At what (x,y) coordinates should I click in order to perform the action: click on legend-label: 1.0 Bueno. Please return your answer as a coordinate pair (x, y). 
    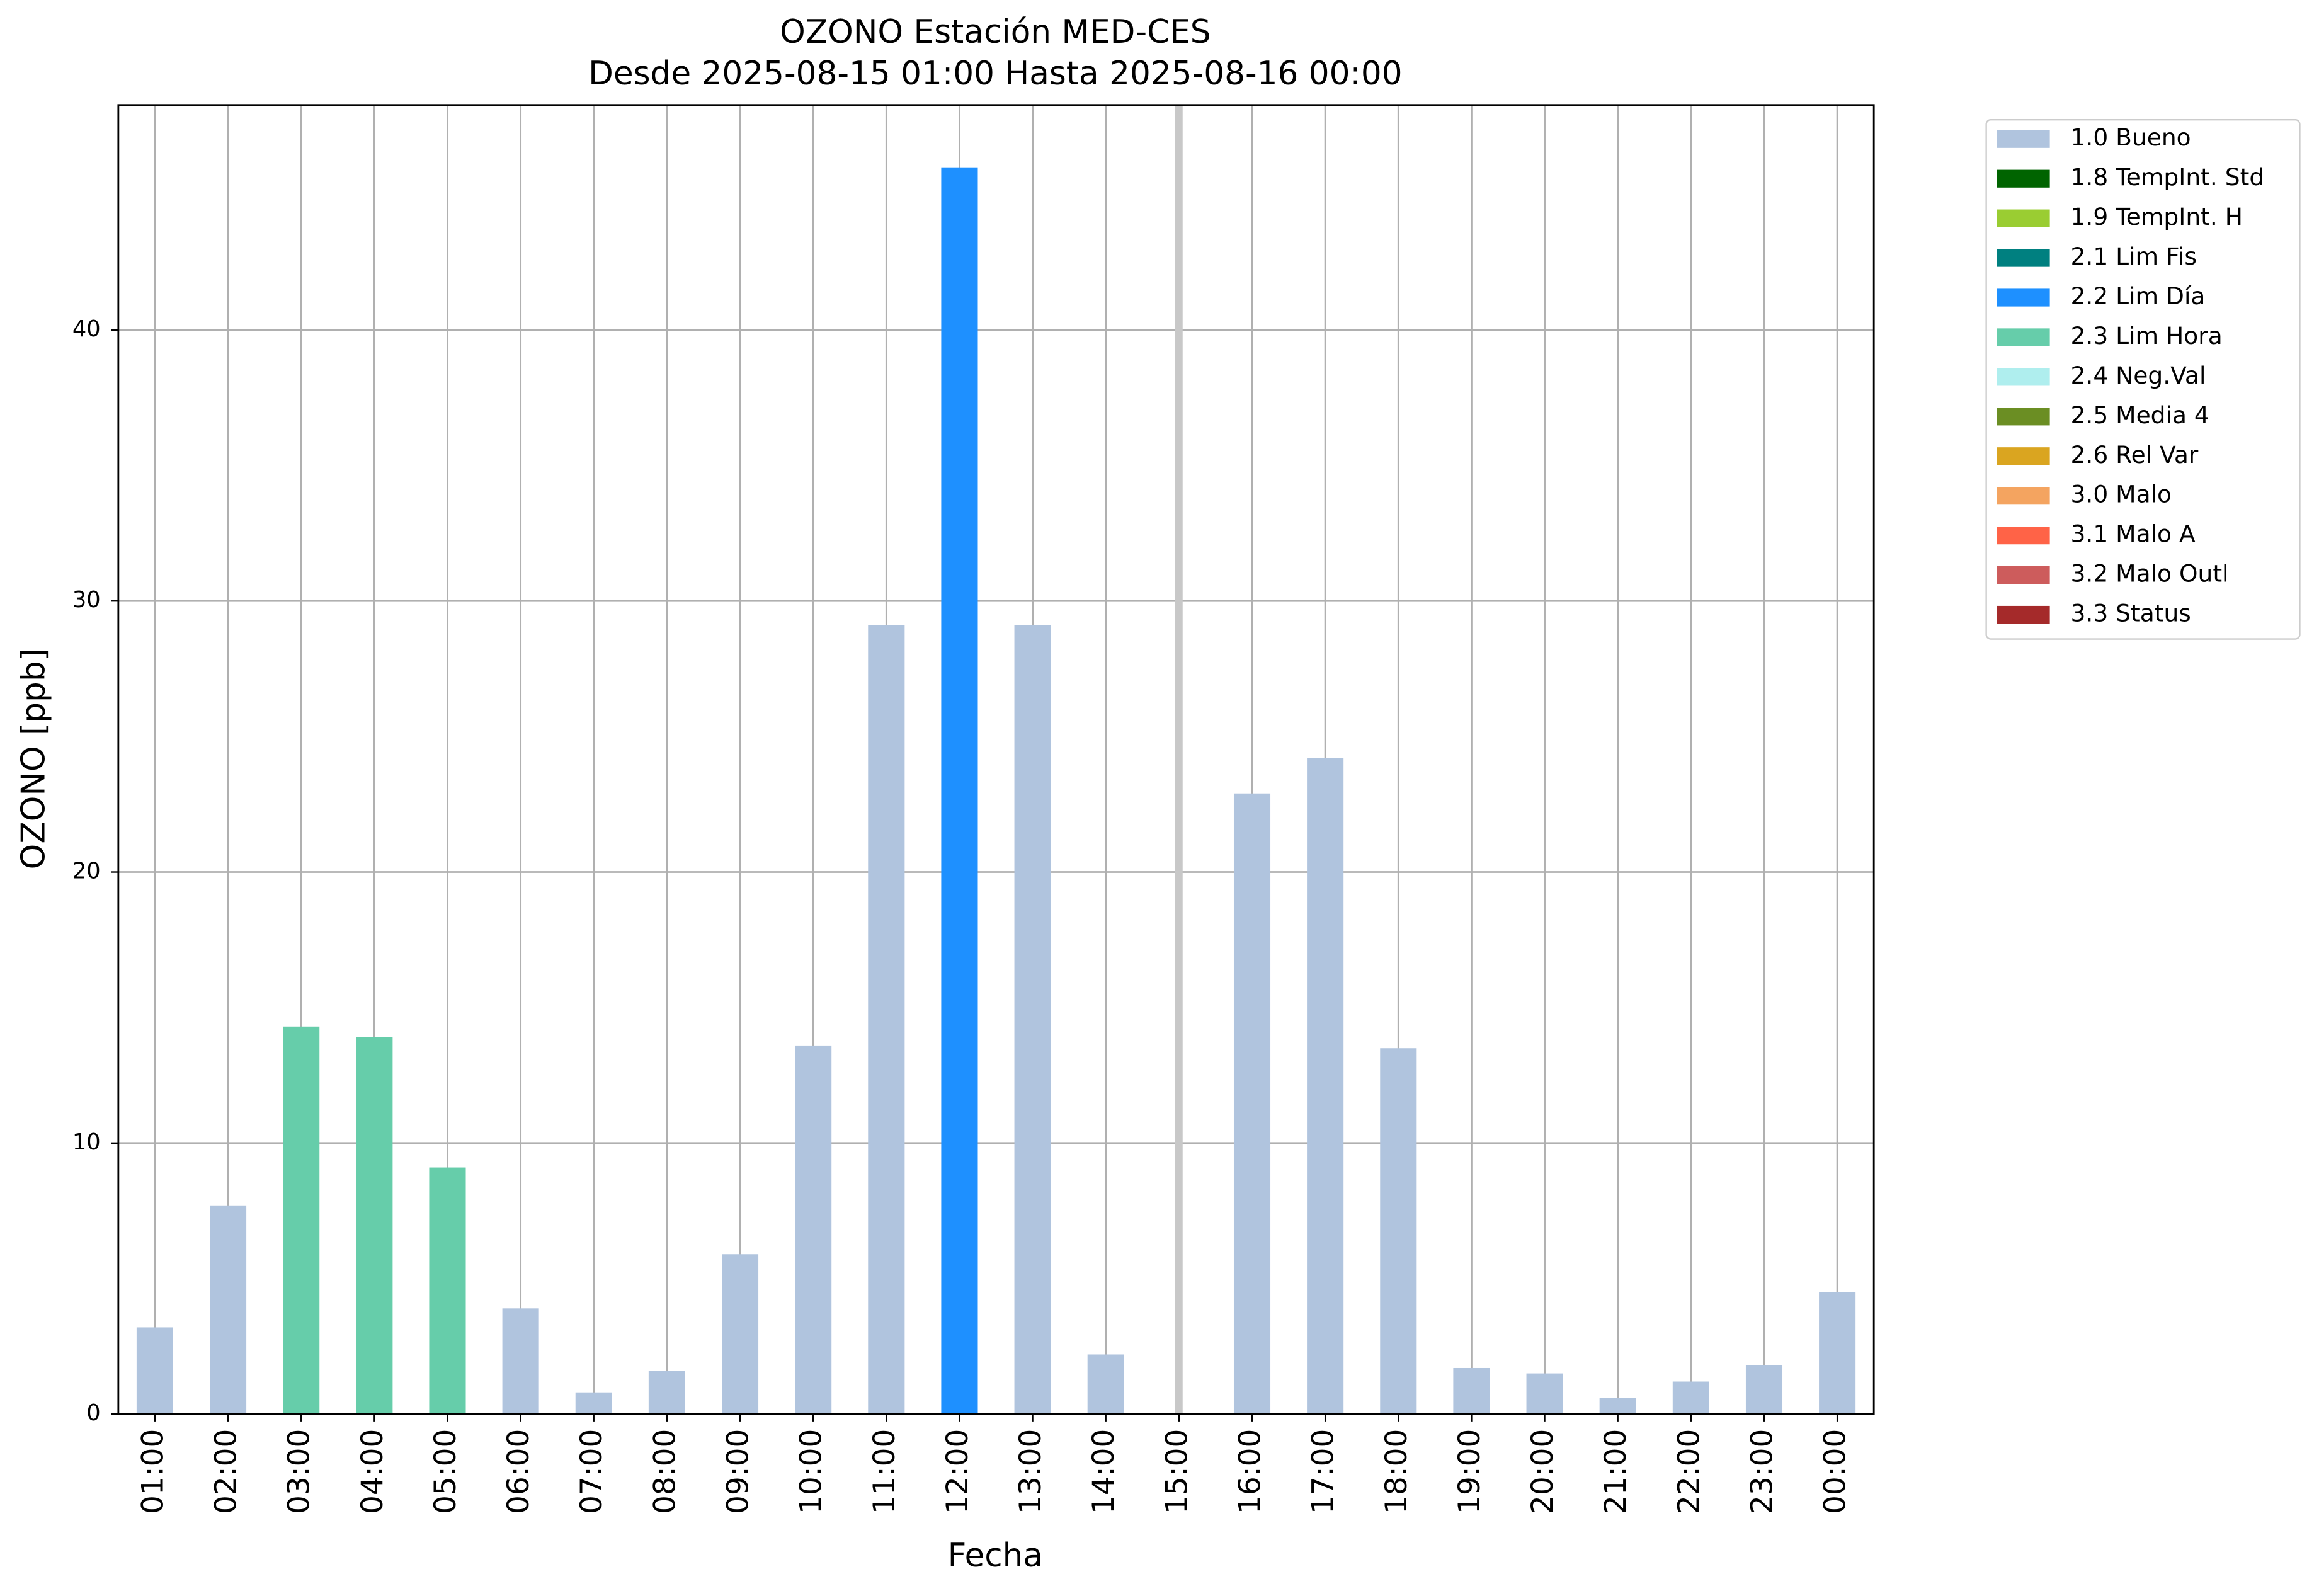
    Looking at the image, I should click on (2131, 137).